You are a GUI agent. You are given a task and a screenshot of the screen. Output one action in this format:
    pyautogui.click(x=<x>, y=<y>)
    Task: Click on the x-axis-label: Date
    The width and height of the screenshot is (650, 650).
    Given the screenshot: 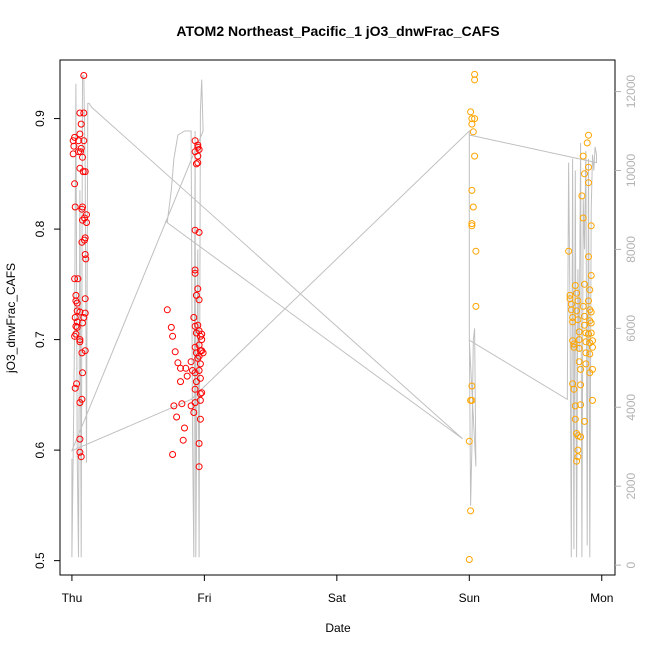 What is the action you would take?
    pyautogui.click(x=338, y=628)
    